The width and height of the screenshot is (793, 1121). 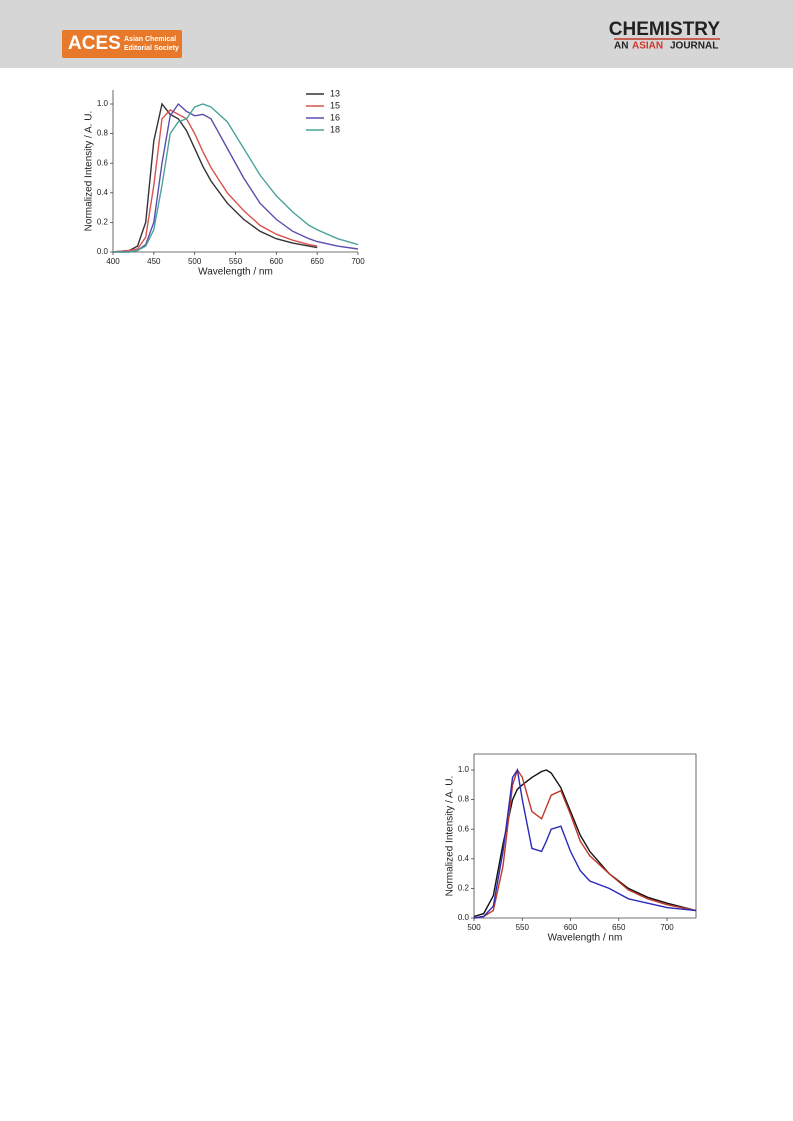 What do you see at coordinates (154, 261) in the screenshot?
I see `x-tick-label: 450` at bounding box center [154, 261].